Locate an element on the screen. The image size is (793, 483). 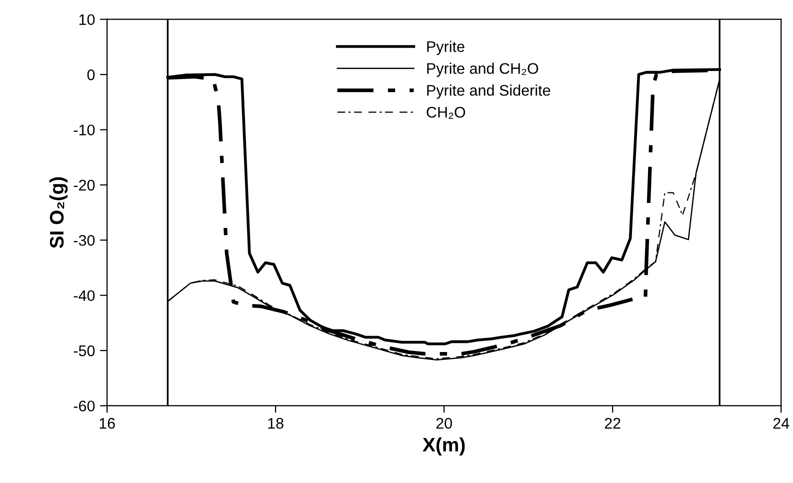
x-tick-label: 22 is located at coordinates (612, 423).